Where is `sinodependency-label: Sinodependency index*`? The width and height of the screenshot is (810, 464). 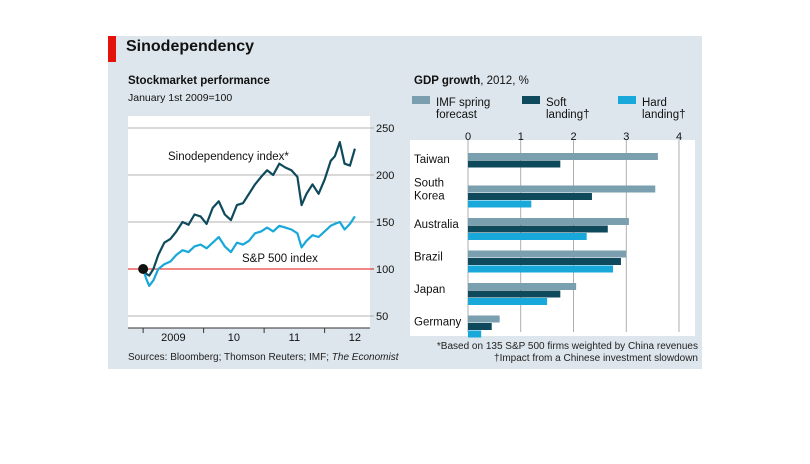 sinodependency-label: Sinodependency index* is located at coordinates (228, 157).